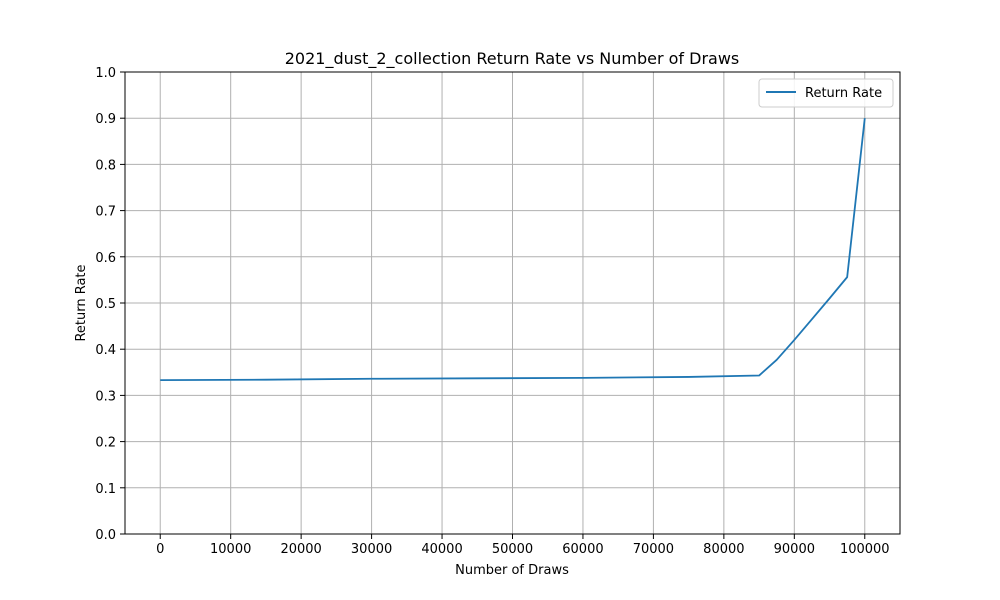 Image resolution: width=1000 pixels, height=600 pixels. I want to click on y-tick-label: 0.5, so click(105, 304).